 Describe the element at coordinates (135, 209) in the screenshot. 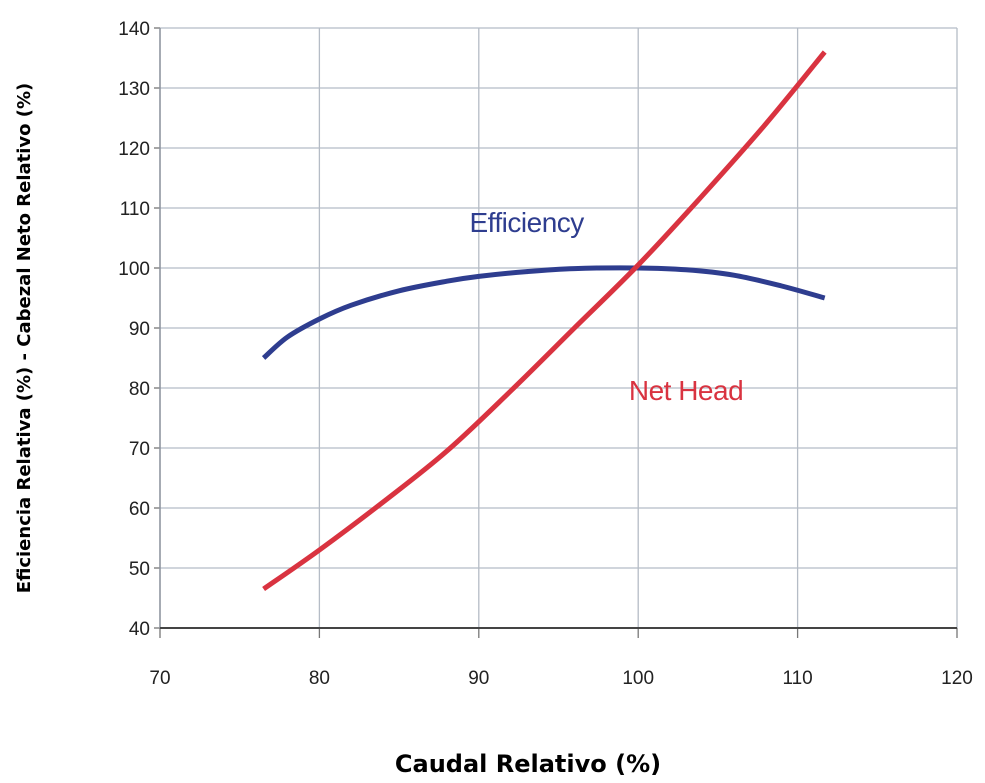

I see `y-tick-label: 110` at that location.